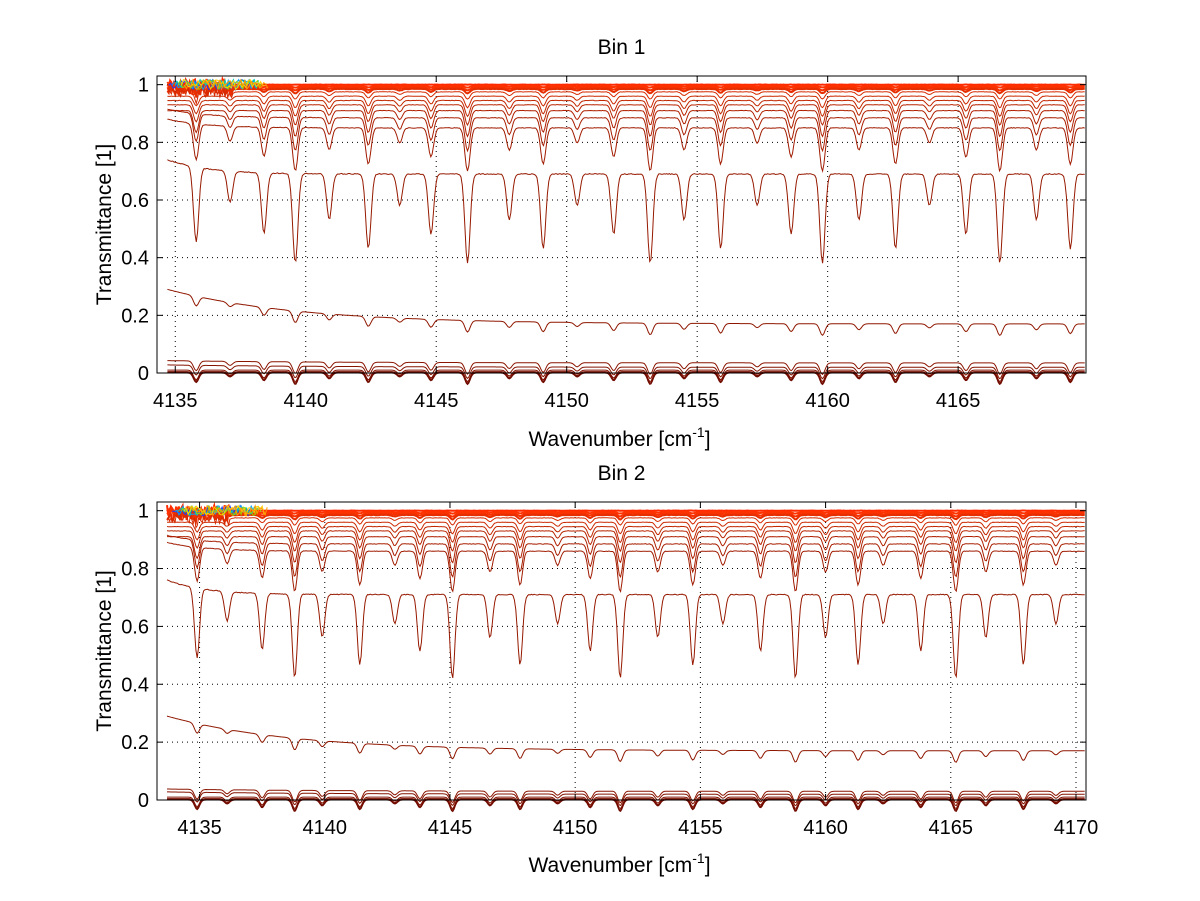 The width and height of the screenshot is (1200, 901). I want to click on chart-title: Bin 1, so click(622, 47).